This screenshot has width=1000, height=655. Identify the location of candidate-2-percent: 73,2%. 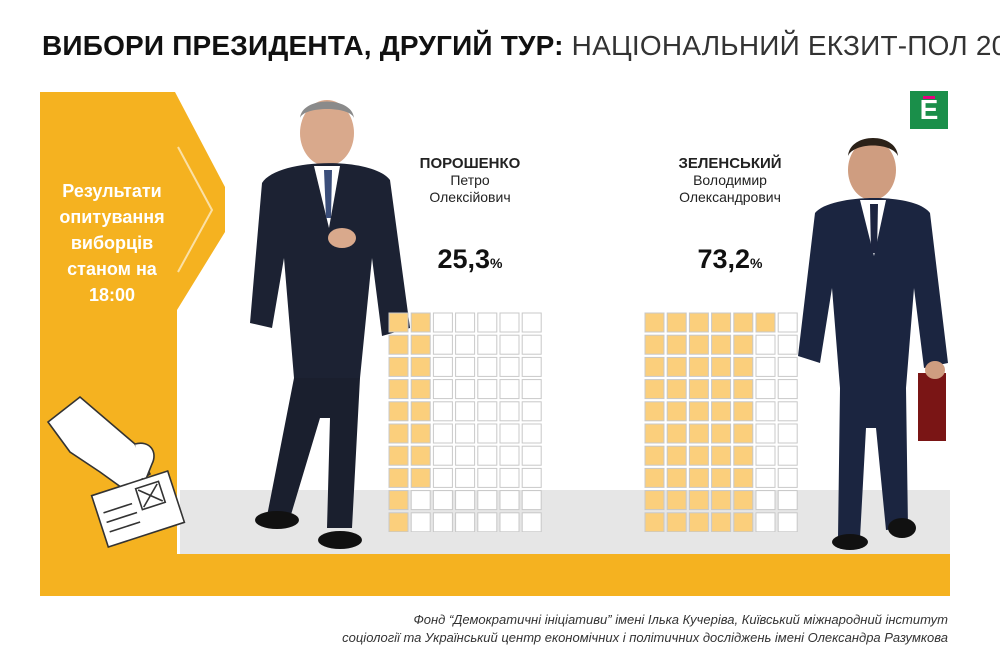
(730, 259).